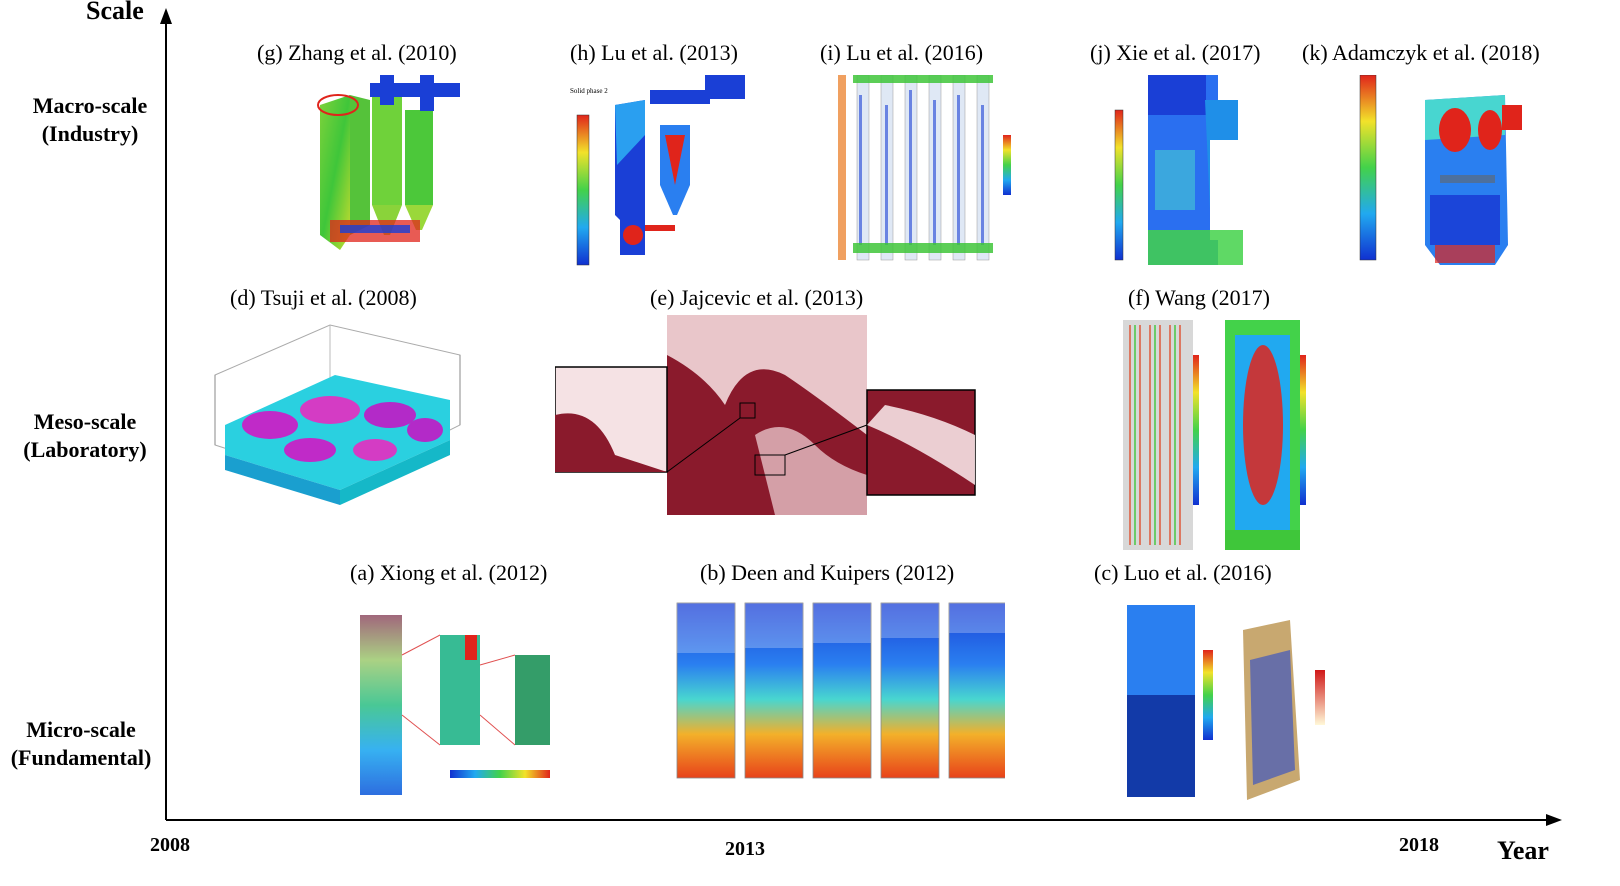  What do you see at coordinates (85, 421) in the screenshot?
I see `scale-meso-line1: Meso-scale` at bounding box center [85, 421].